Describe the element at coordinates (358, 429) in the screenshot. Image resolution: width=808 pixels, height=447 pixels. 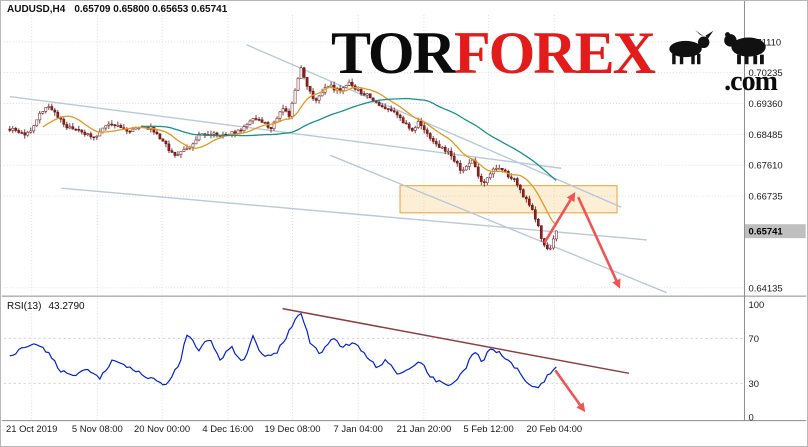
I see `svg-text: 7 Jan 04:00` at that location.